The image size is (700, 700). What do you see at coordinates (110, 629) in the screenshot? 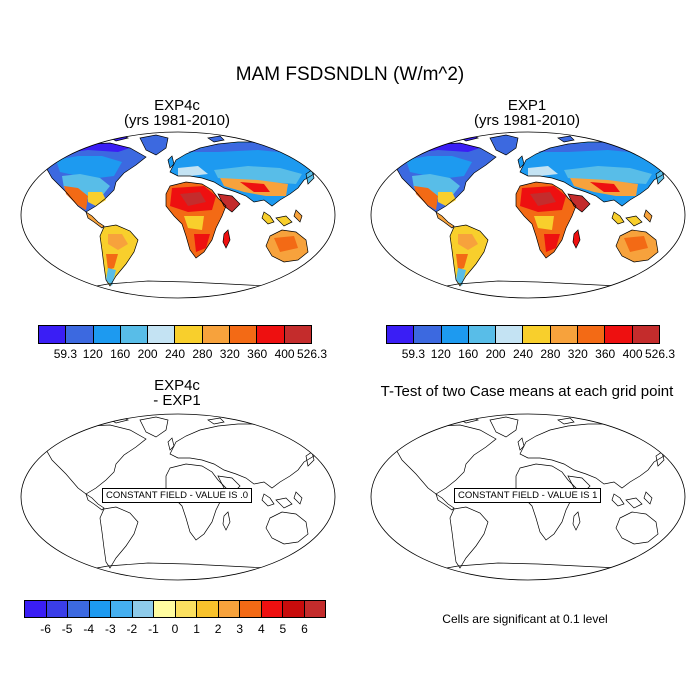
I see `colorbar-tick-label: -3` at bounding box center [110, 629].